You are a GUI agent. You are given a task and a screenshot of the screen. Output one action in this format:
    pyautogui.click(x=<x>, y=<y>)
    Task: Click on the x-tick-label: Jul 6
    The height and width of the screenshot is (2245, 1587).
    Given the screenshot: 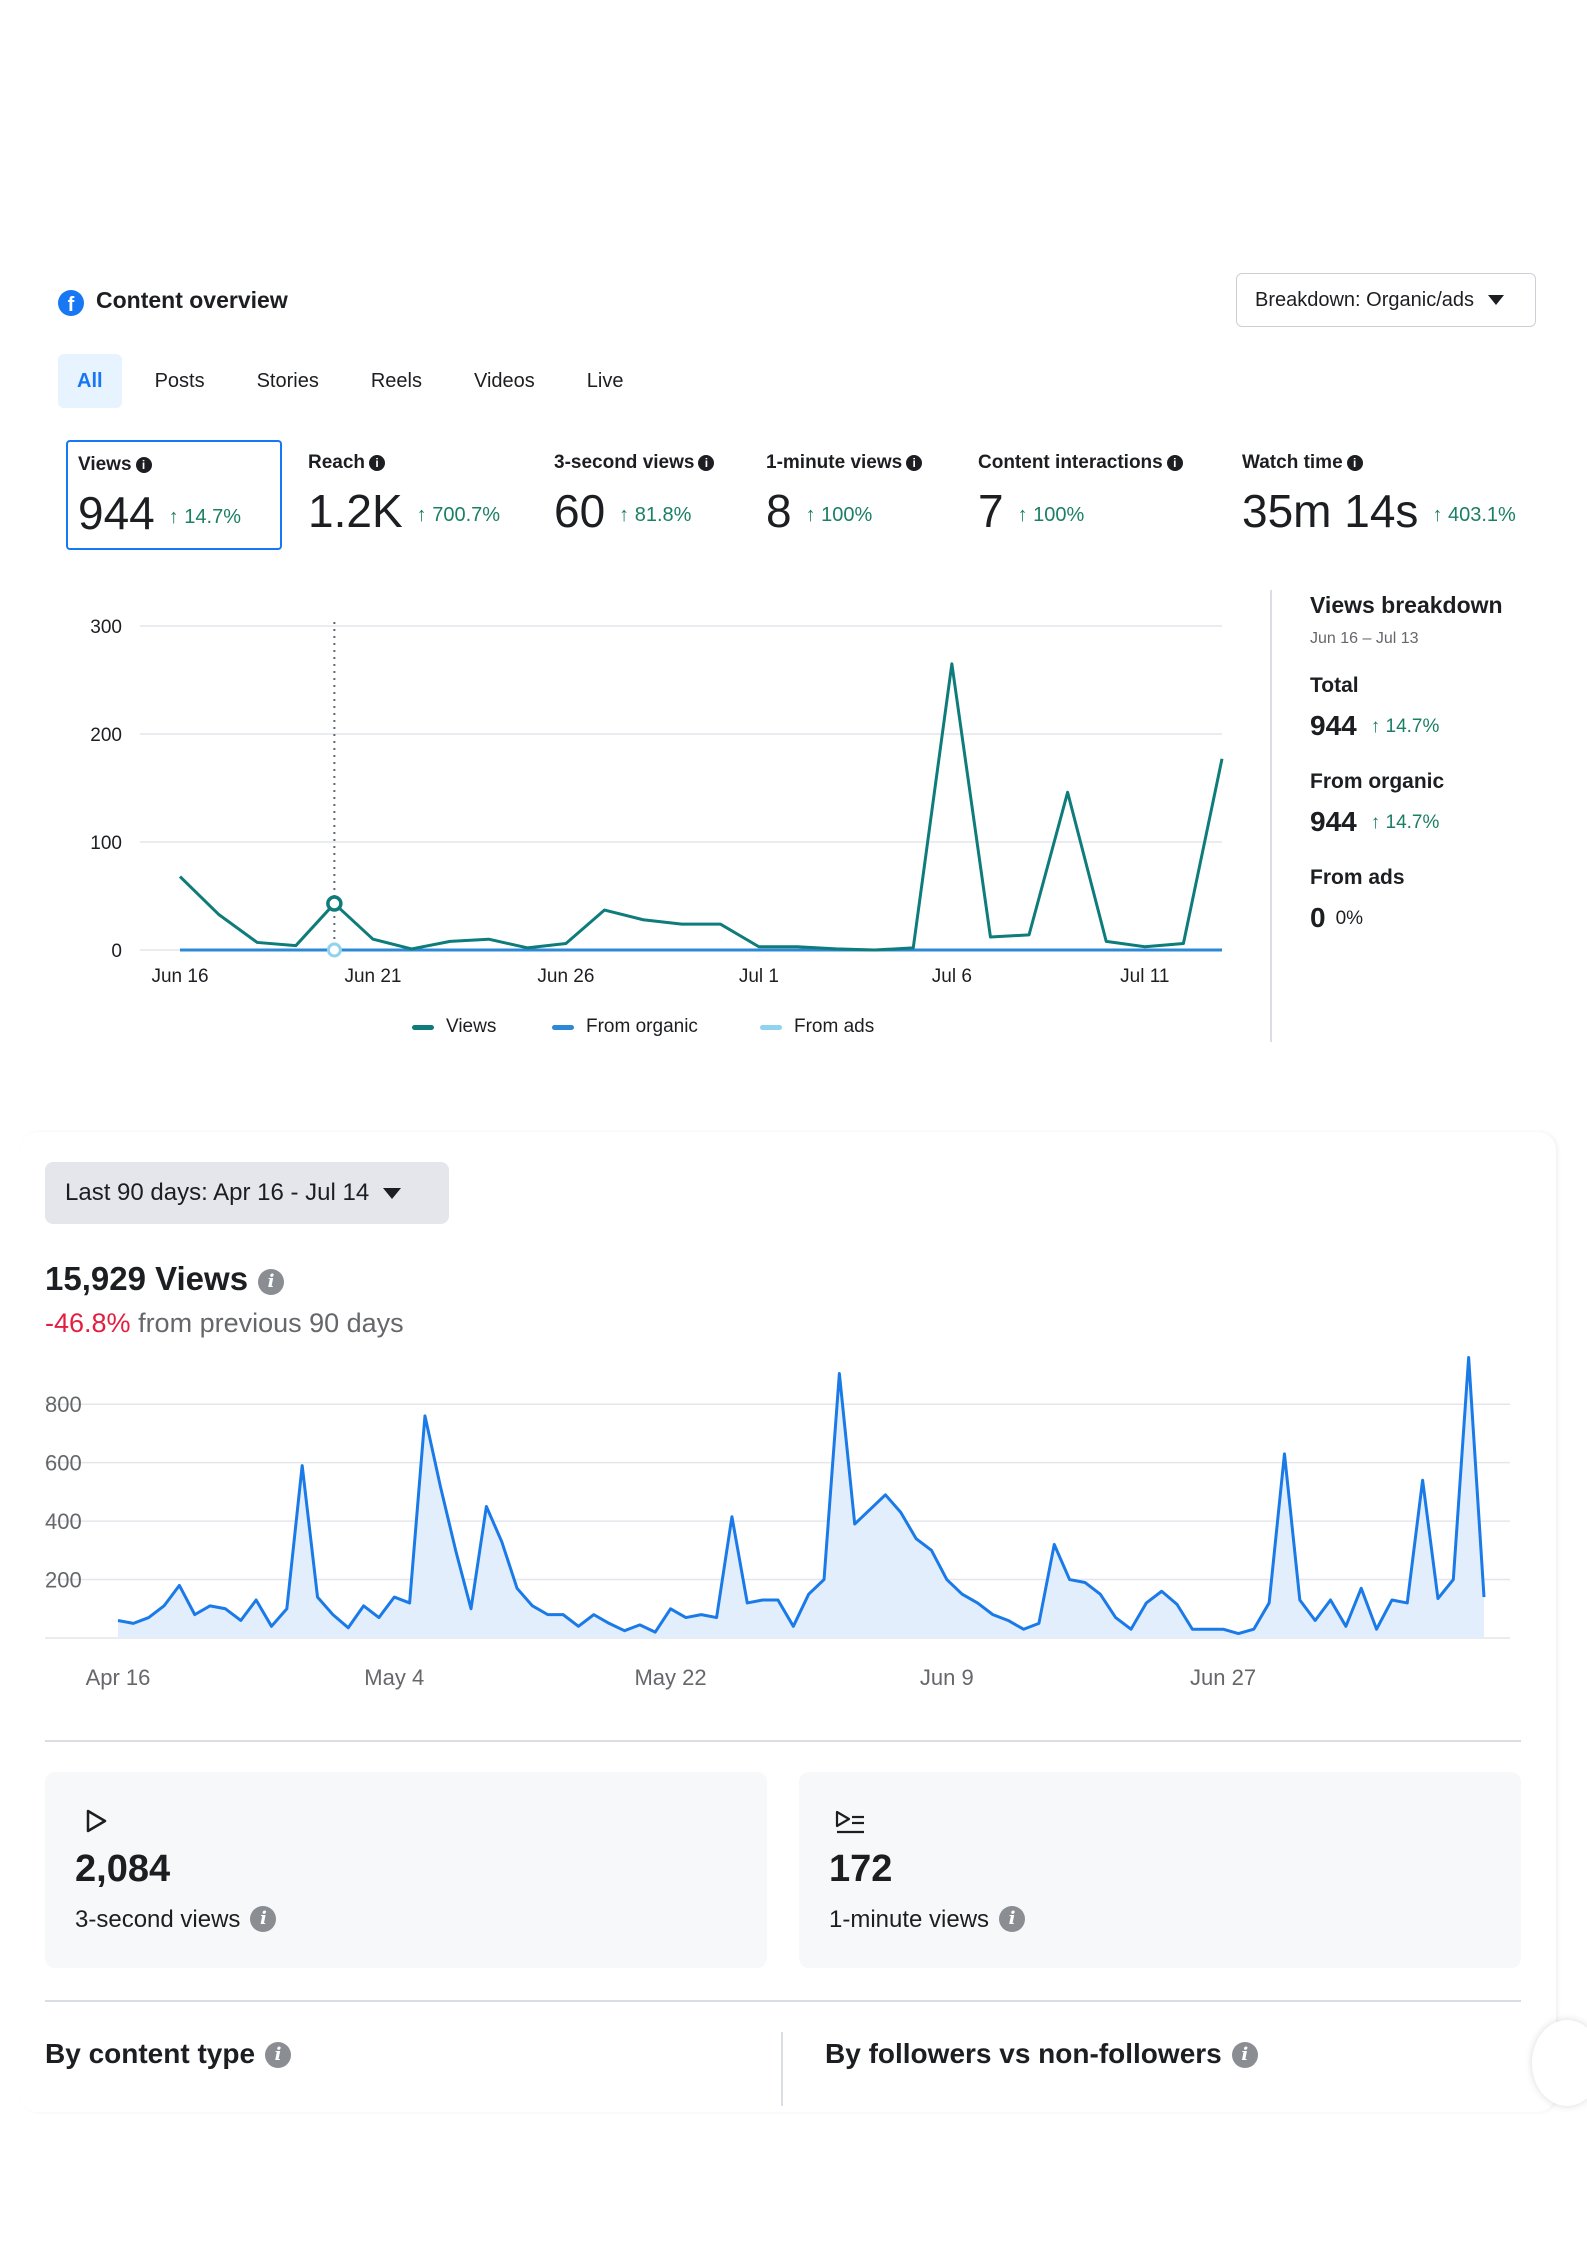 What is the action you would take?
    pyautogui.click(x=952, y=976)
    